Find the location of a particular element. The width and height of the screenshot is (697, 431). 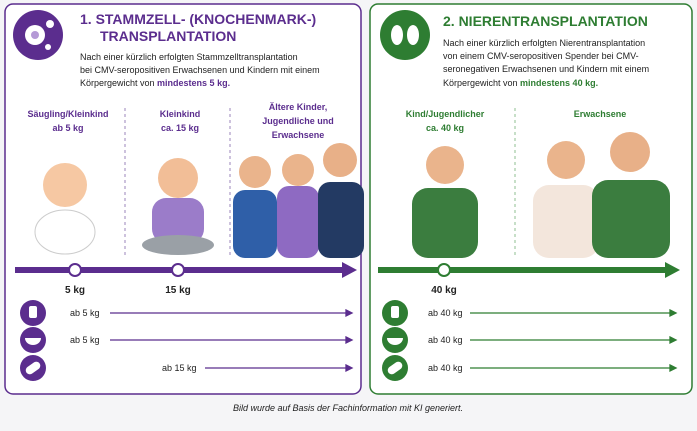

description: Körpergewicht von mindestens 40 kg. is located at coordinates (520, 83).